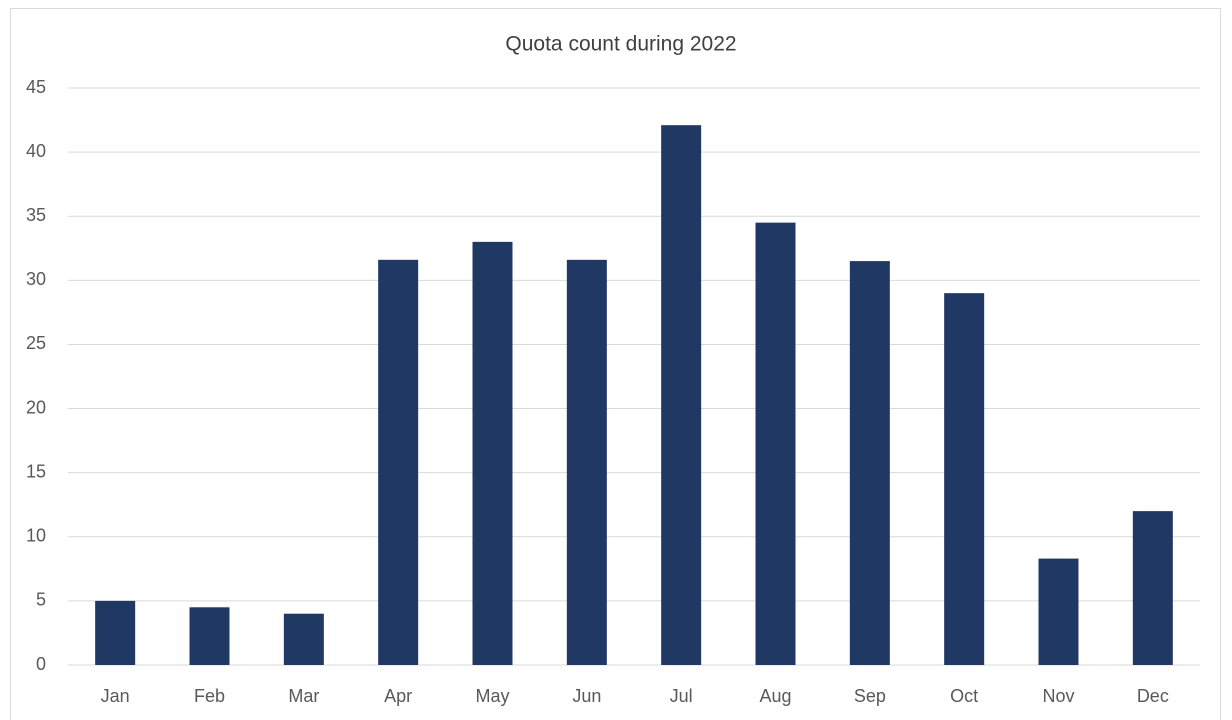 The height and width of the screenshot is (720, 1232). Describe the element at coordinates (870, 696) in the screenshot. I see `x-tick-label: Sep` at that location.